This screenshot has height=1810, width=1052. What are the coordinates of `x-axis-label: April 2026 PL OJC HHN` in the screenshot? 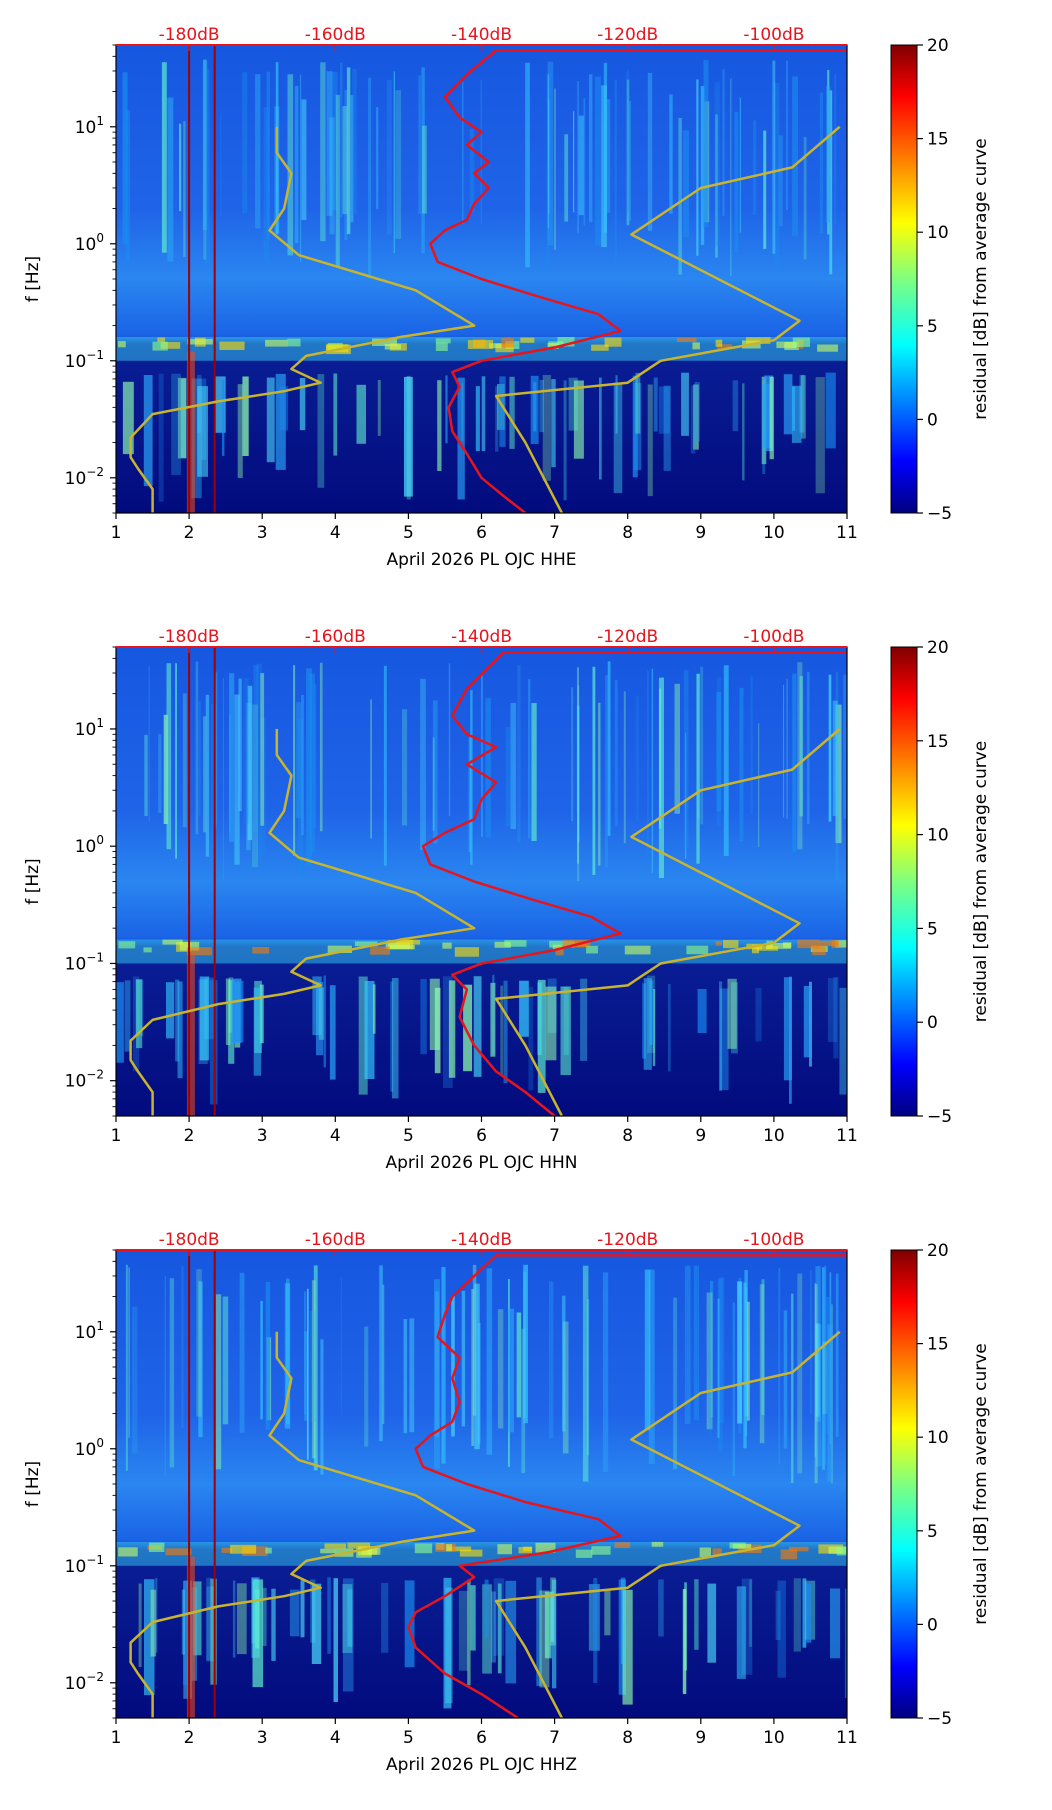 It's located at (481, 1163).